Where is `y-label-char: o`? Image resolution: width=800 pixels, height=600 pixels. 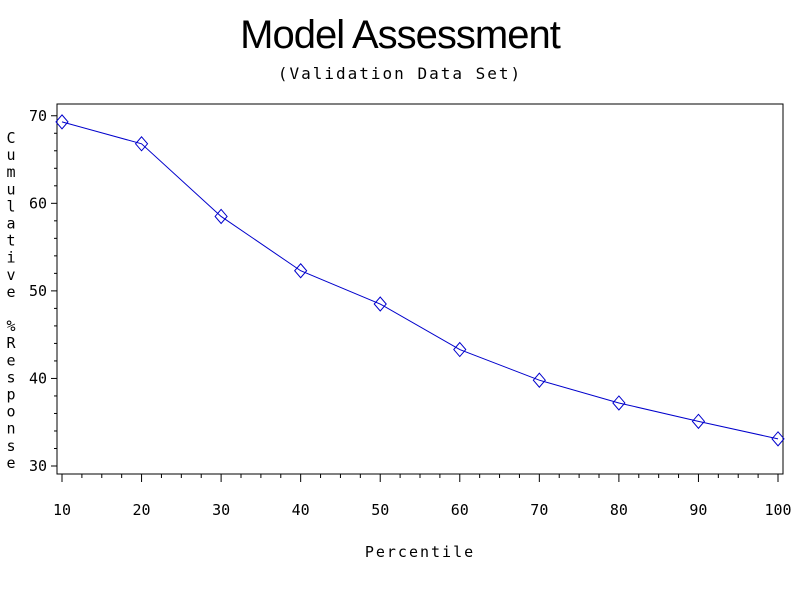 y-label-char: o is located at coordinates (10, 412).